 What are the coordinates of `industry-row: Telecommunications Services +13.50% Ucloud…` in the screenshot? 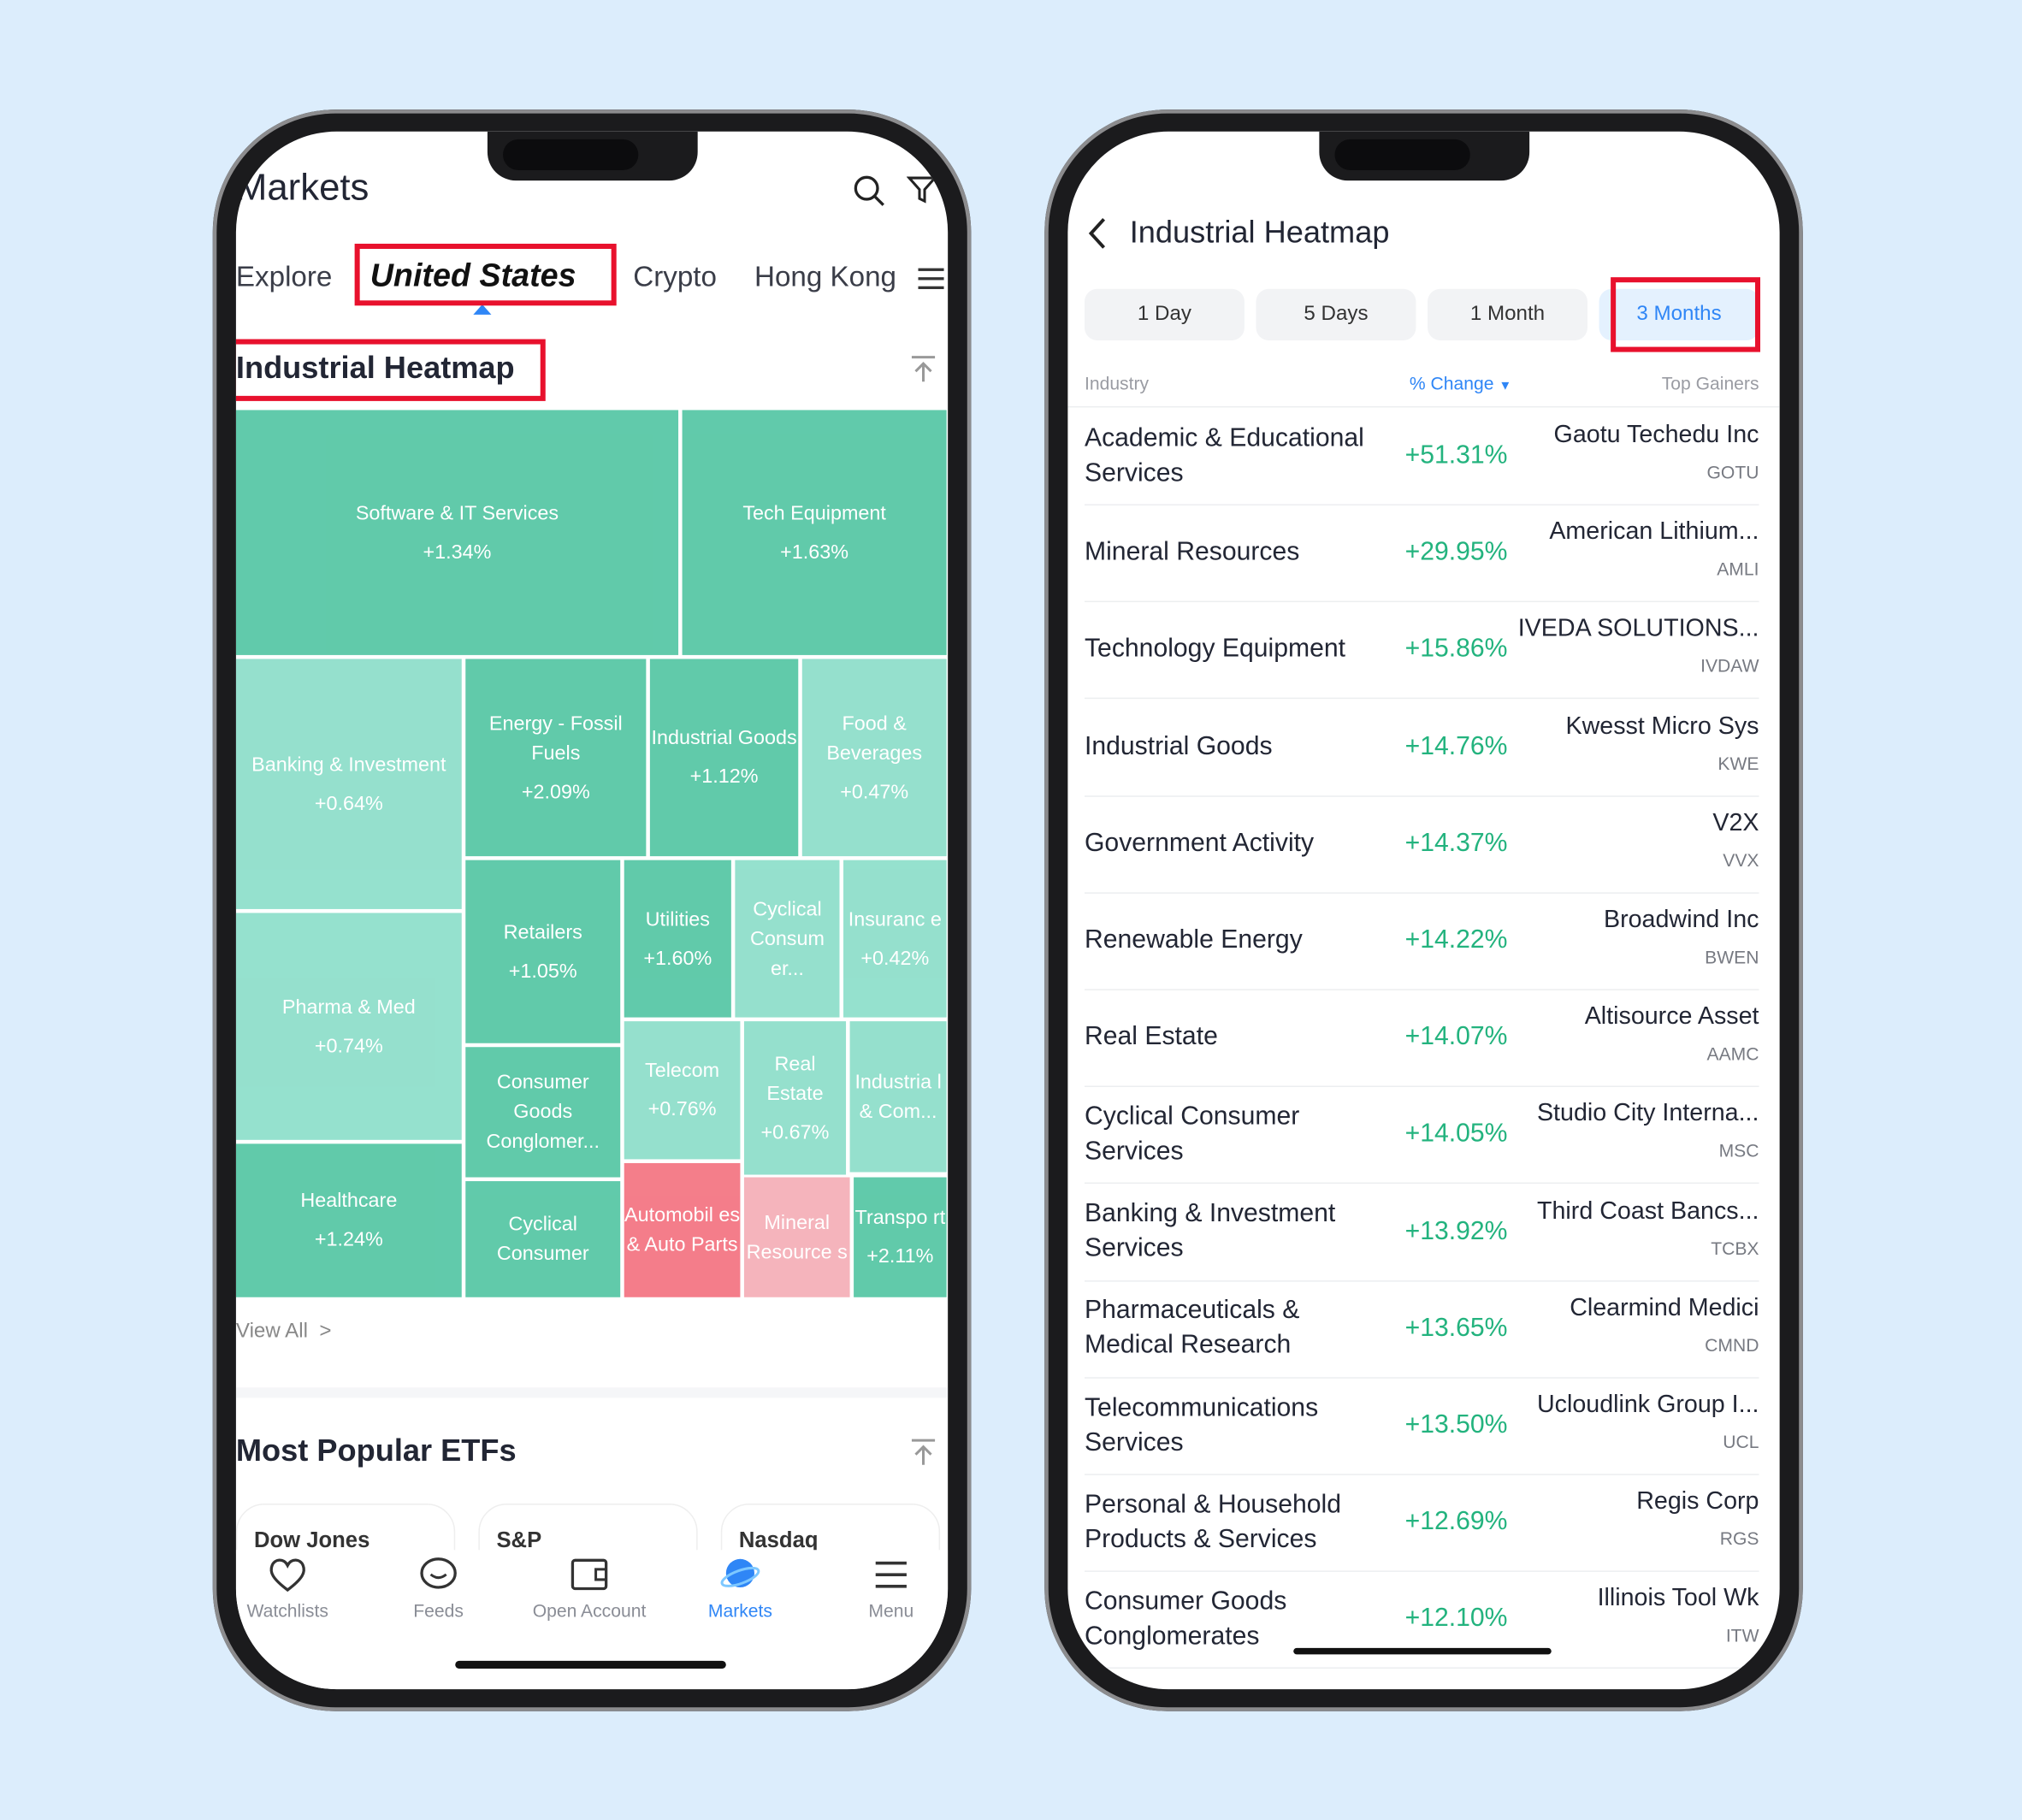 It's located at (1421, 1426).